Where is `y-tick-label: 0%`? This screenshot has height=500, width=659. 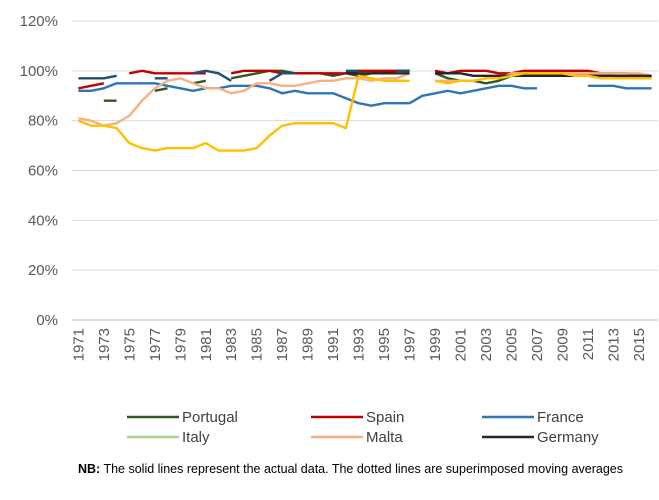
y-tick-label: 0% is located at coordinates (47, 320).